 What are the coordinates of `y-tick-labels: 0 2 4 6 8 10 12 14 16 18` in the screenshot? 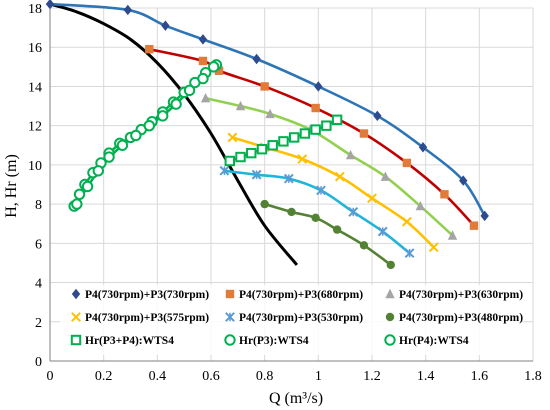 It's located at (35, 186).